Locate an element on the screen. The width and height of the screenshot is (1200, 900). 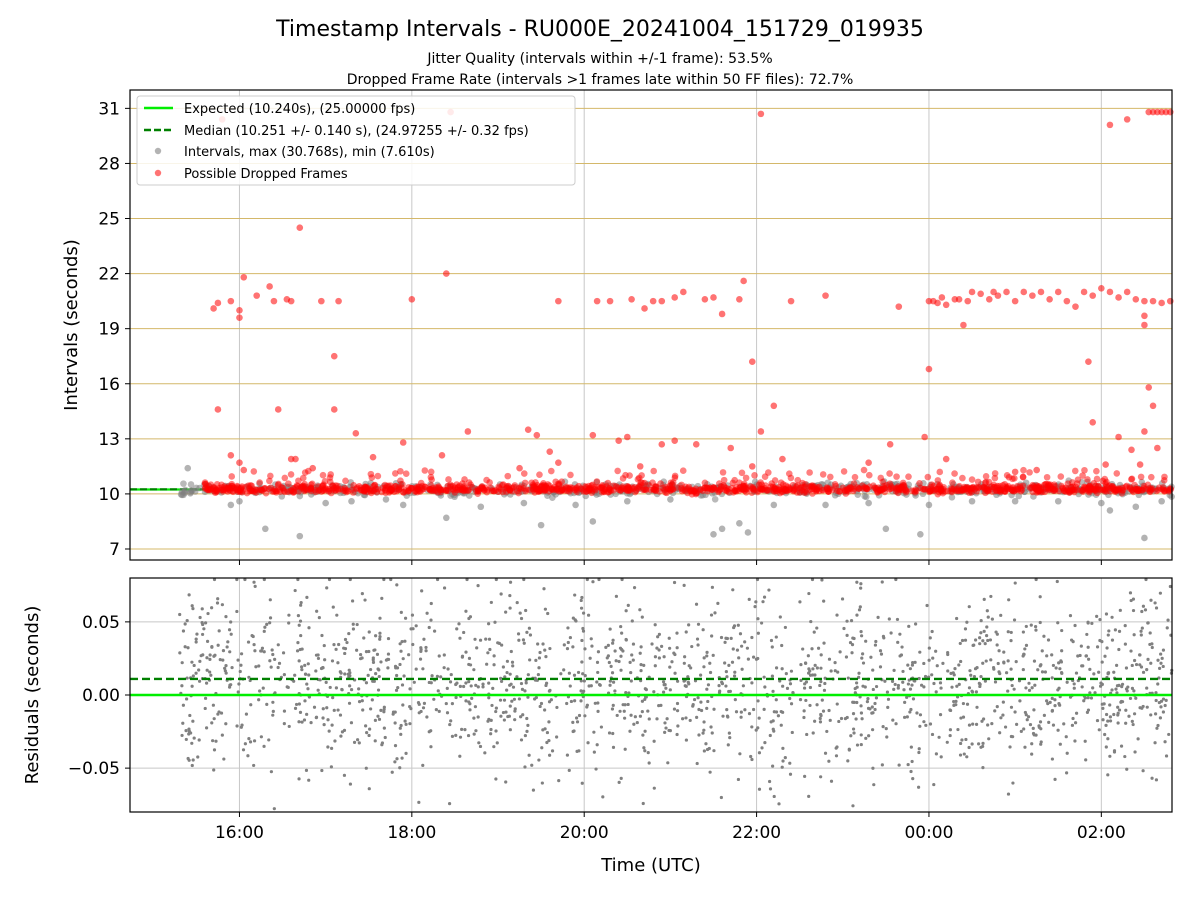
x-tick-label-4: 00:00 is located at coordinates (928, 833).